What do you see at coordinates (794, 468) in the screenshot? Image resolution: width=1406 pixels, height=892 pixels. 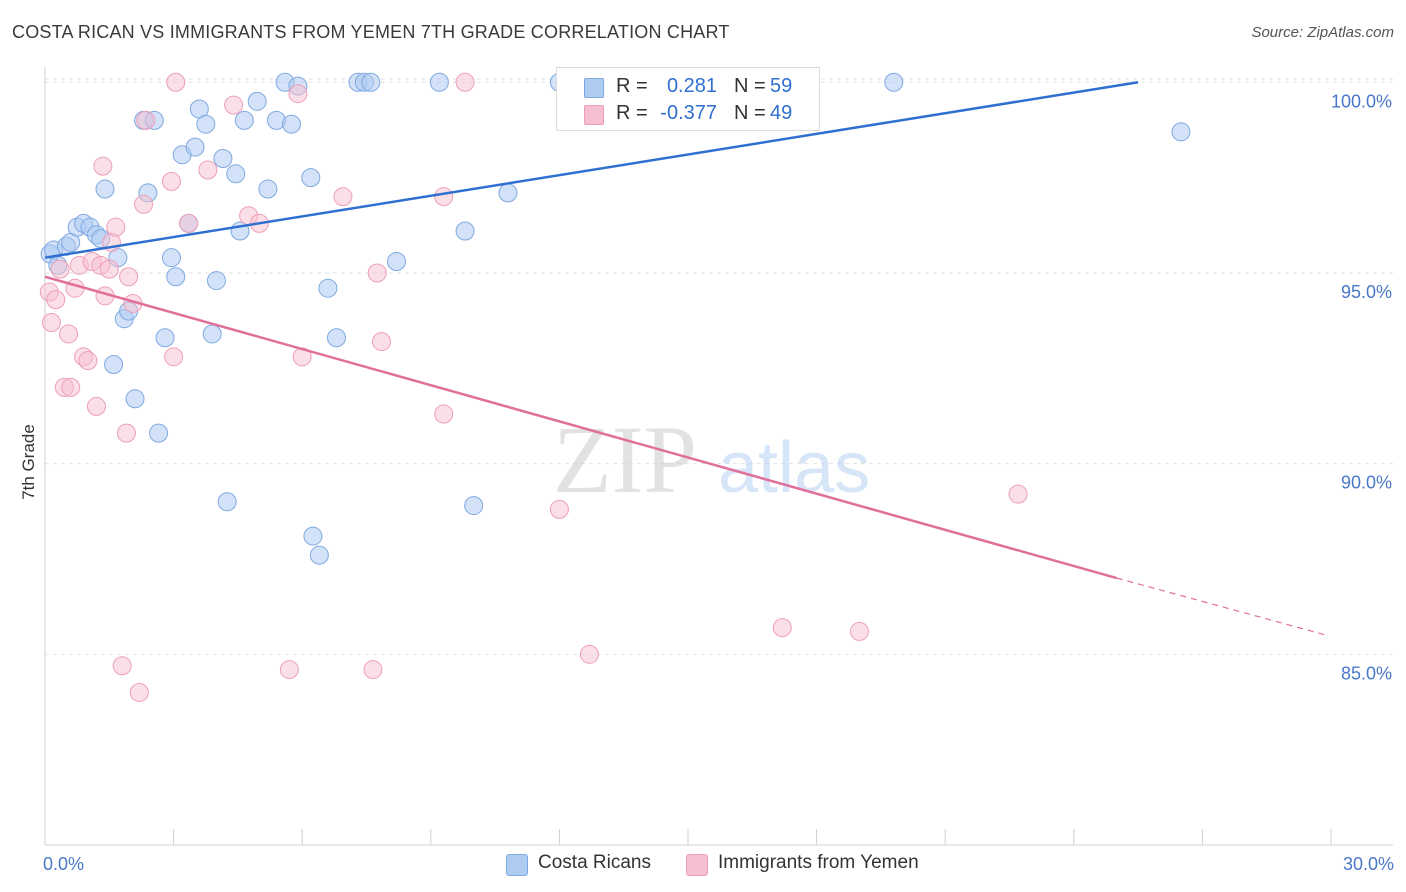 I see `watermark-atlas: atlas` at bounding box center [794, 468].